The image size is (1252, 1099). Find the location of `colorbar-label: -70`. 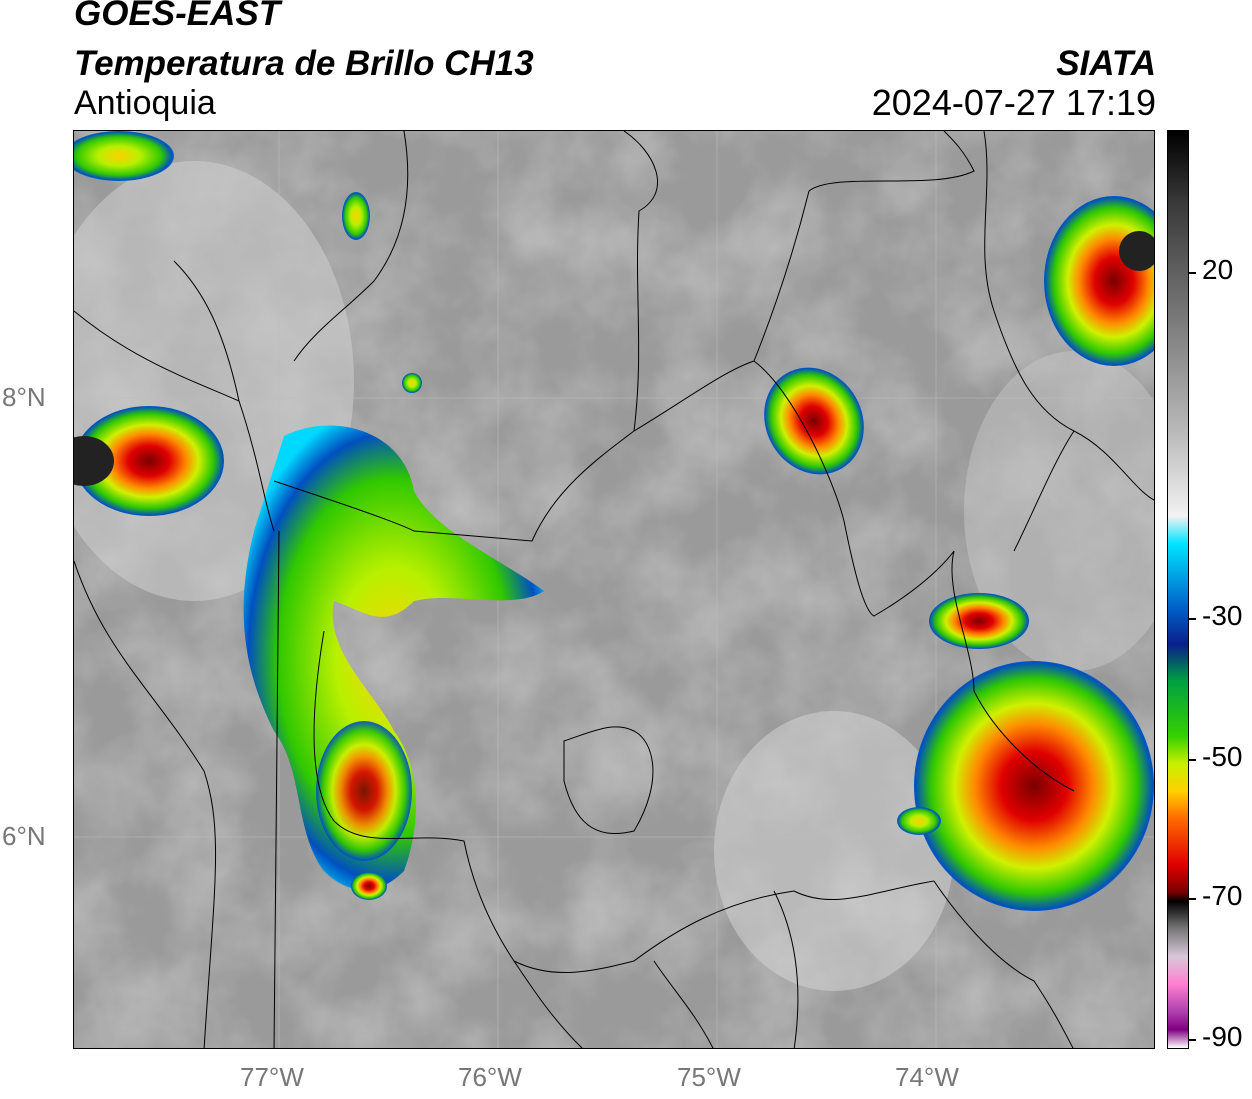

colorbar-label: -70 is located at coordinates (1222, 895).